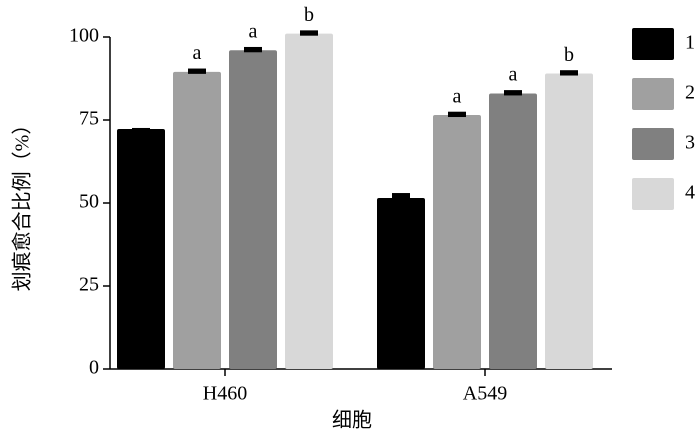 This screenshot has width=700, height=443. Describe the element at coordinates (225, 394) in the screenshot. I see `x-tick-label: H460` at that location.